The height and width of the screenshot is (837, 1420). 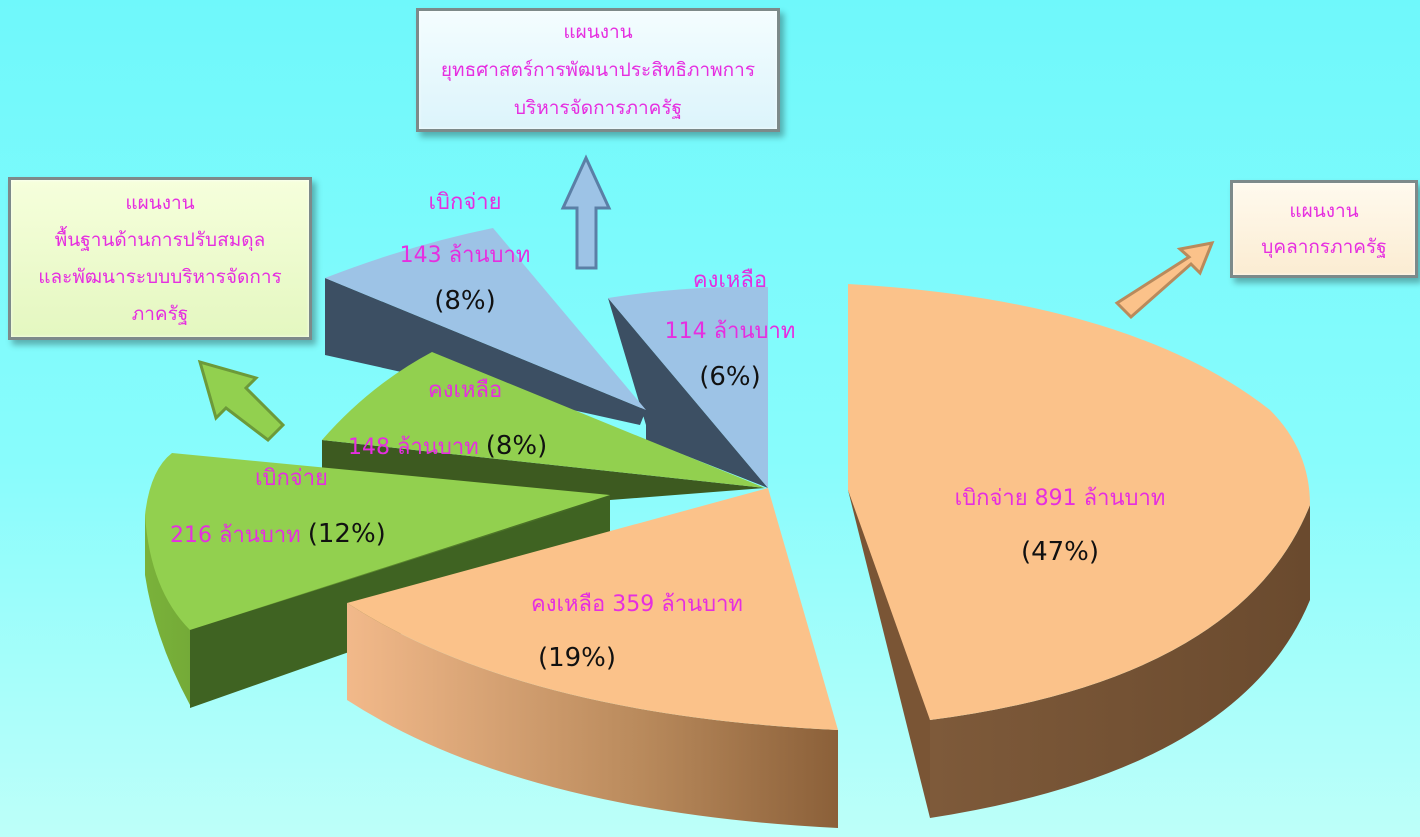 What do you see at coordinates (160, 239) in the screenshot?
I see `box-line: พื้นฐานด้านการปรับสมดุล` at bounding box center [160, 239].